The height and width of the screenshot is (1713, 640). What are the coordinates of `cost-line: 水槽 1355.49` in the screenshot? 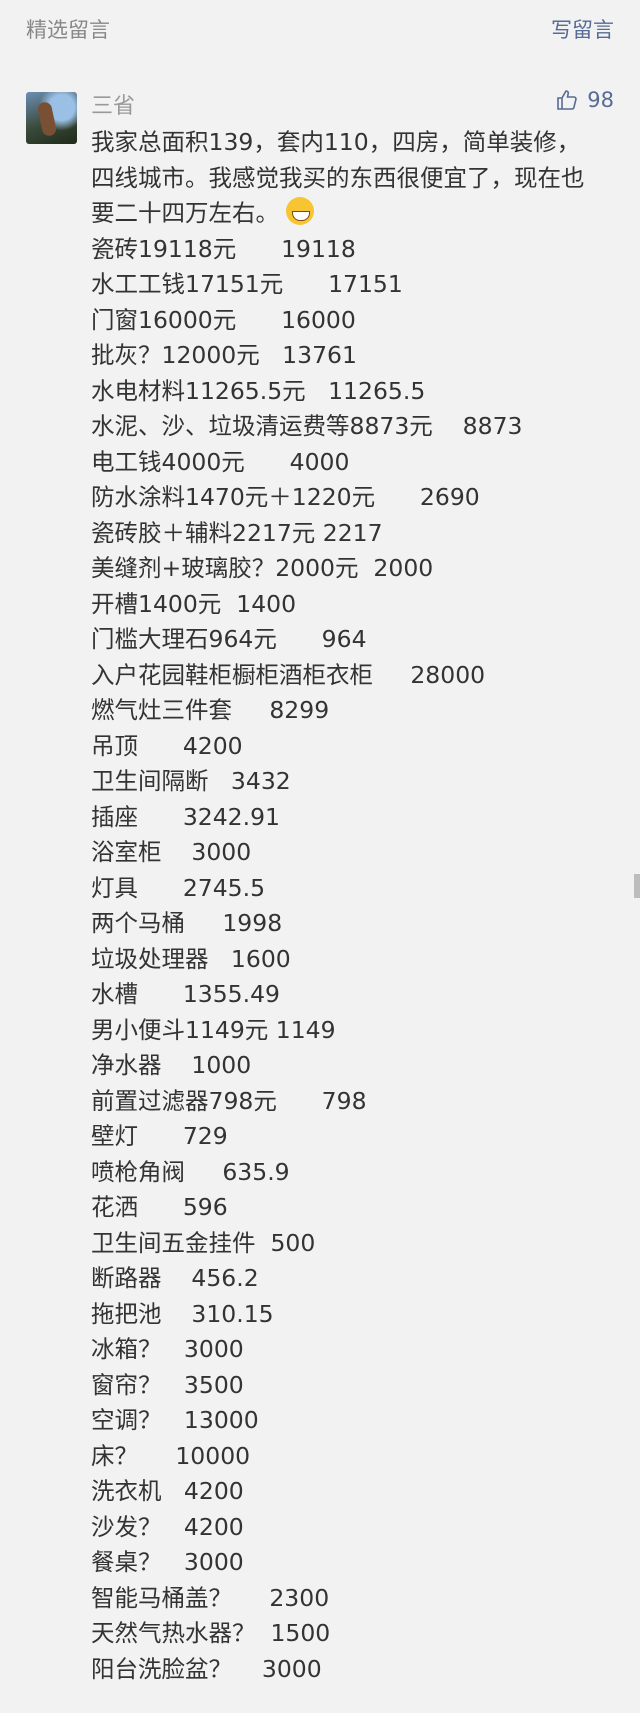 It's located at (185, 994).